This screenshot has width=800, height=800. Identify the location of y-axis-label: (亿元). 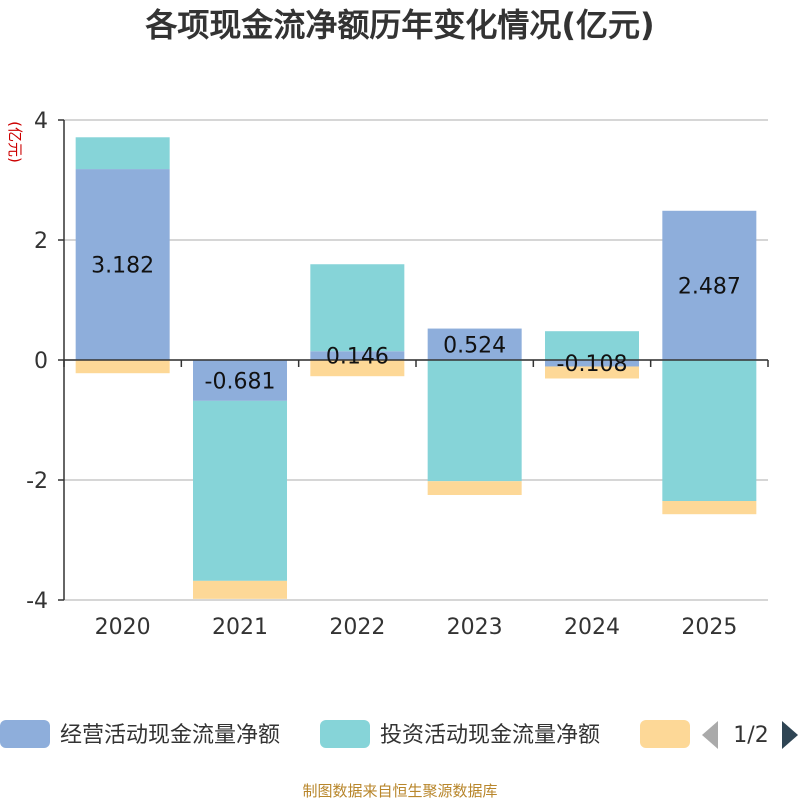
(15, 142).